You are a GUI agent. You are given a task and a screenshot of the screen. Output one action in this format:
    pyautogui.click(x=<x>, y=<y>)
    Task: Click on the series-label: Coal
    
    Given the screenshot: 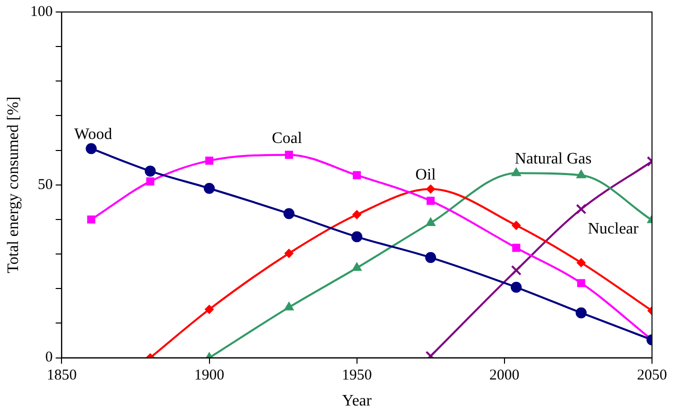 What is the action you would take?
    pyautogui.click(x=287, y=139)
    